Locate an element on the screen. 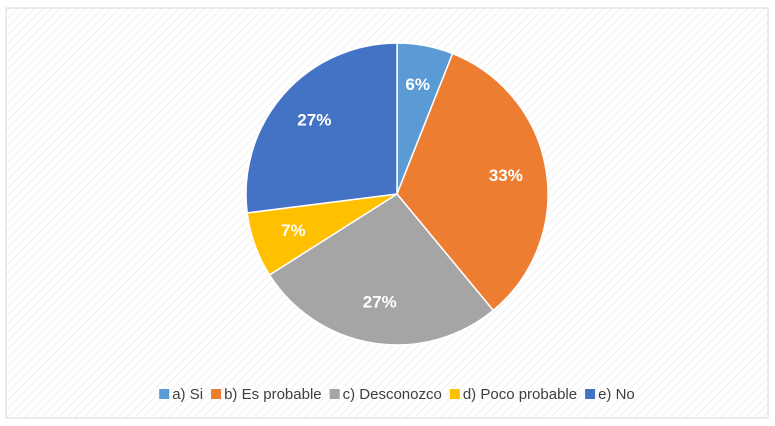 The width and height of the screenshot is (775, 426). data-label: 7% is located at coordinates (293, 230).